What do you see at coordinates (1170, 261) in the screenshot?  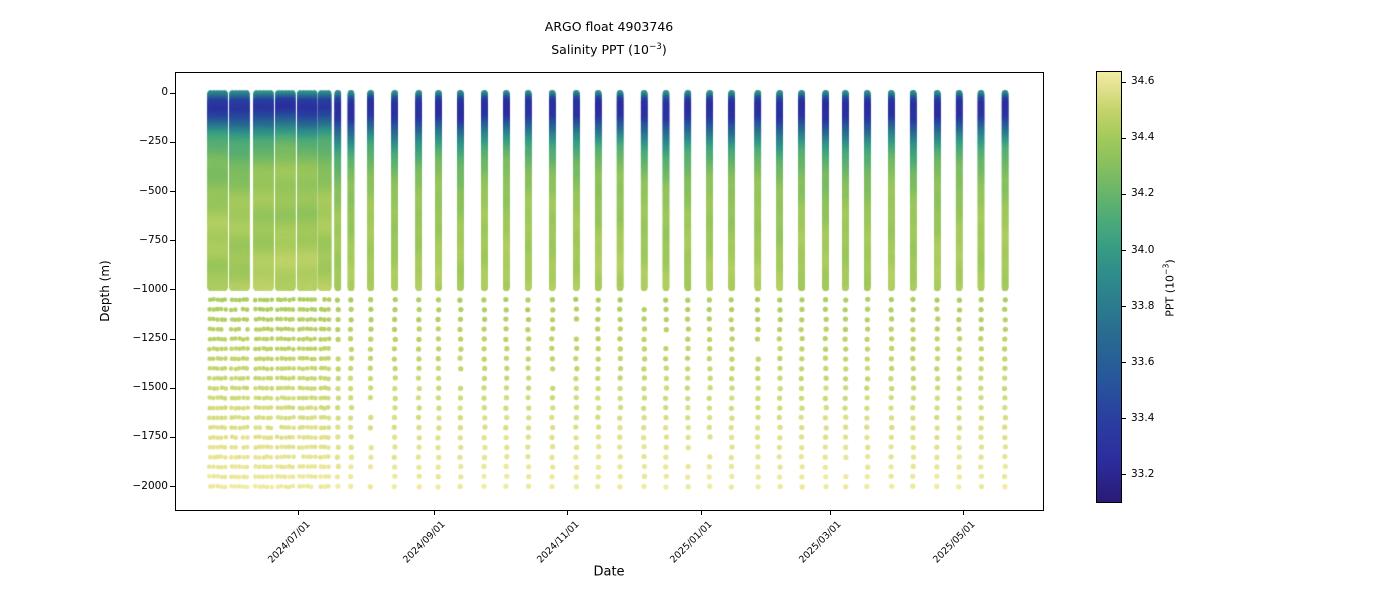 I see `colorbar-label-suffix: )` at bounding box center [1170, 261].